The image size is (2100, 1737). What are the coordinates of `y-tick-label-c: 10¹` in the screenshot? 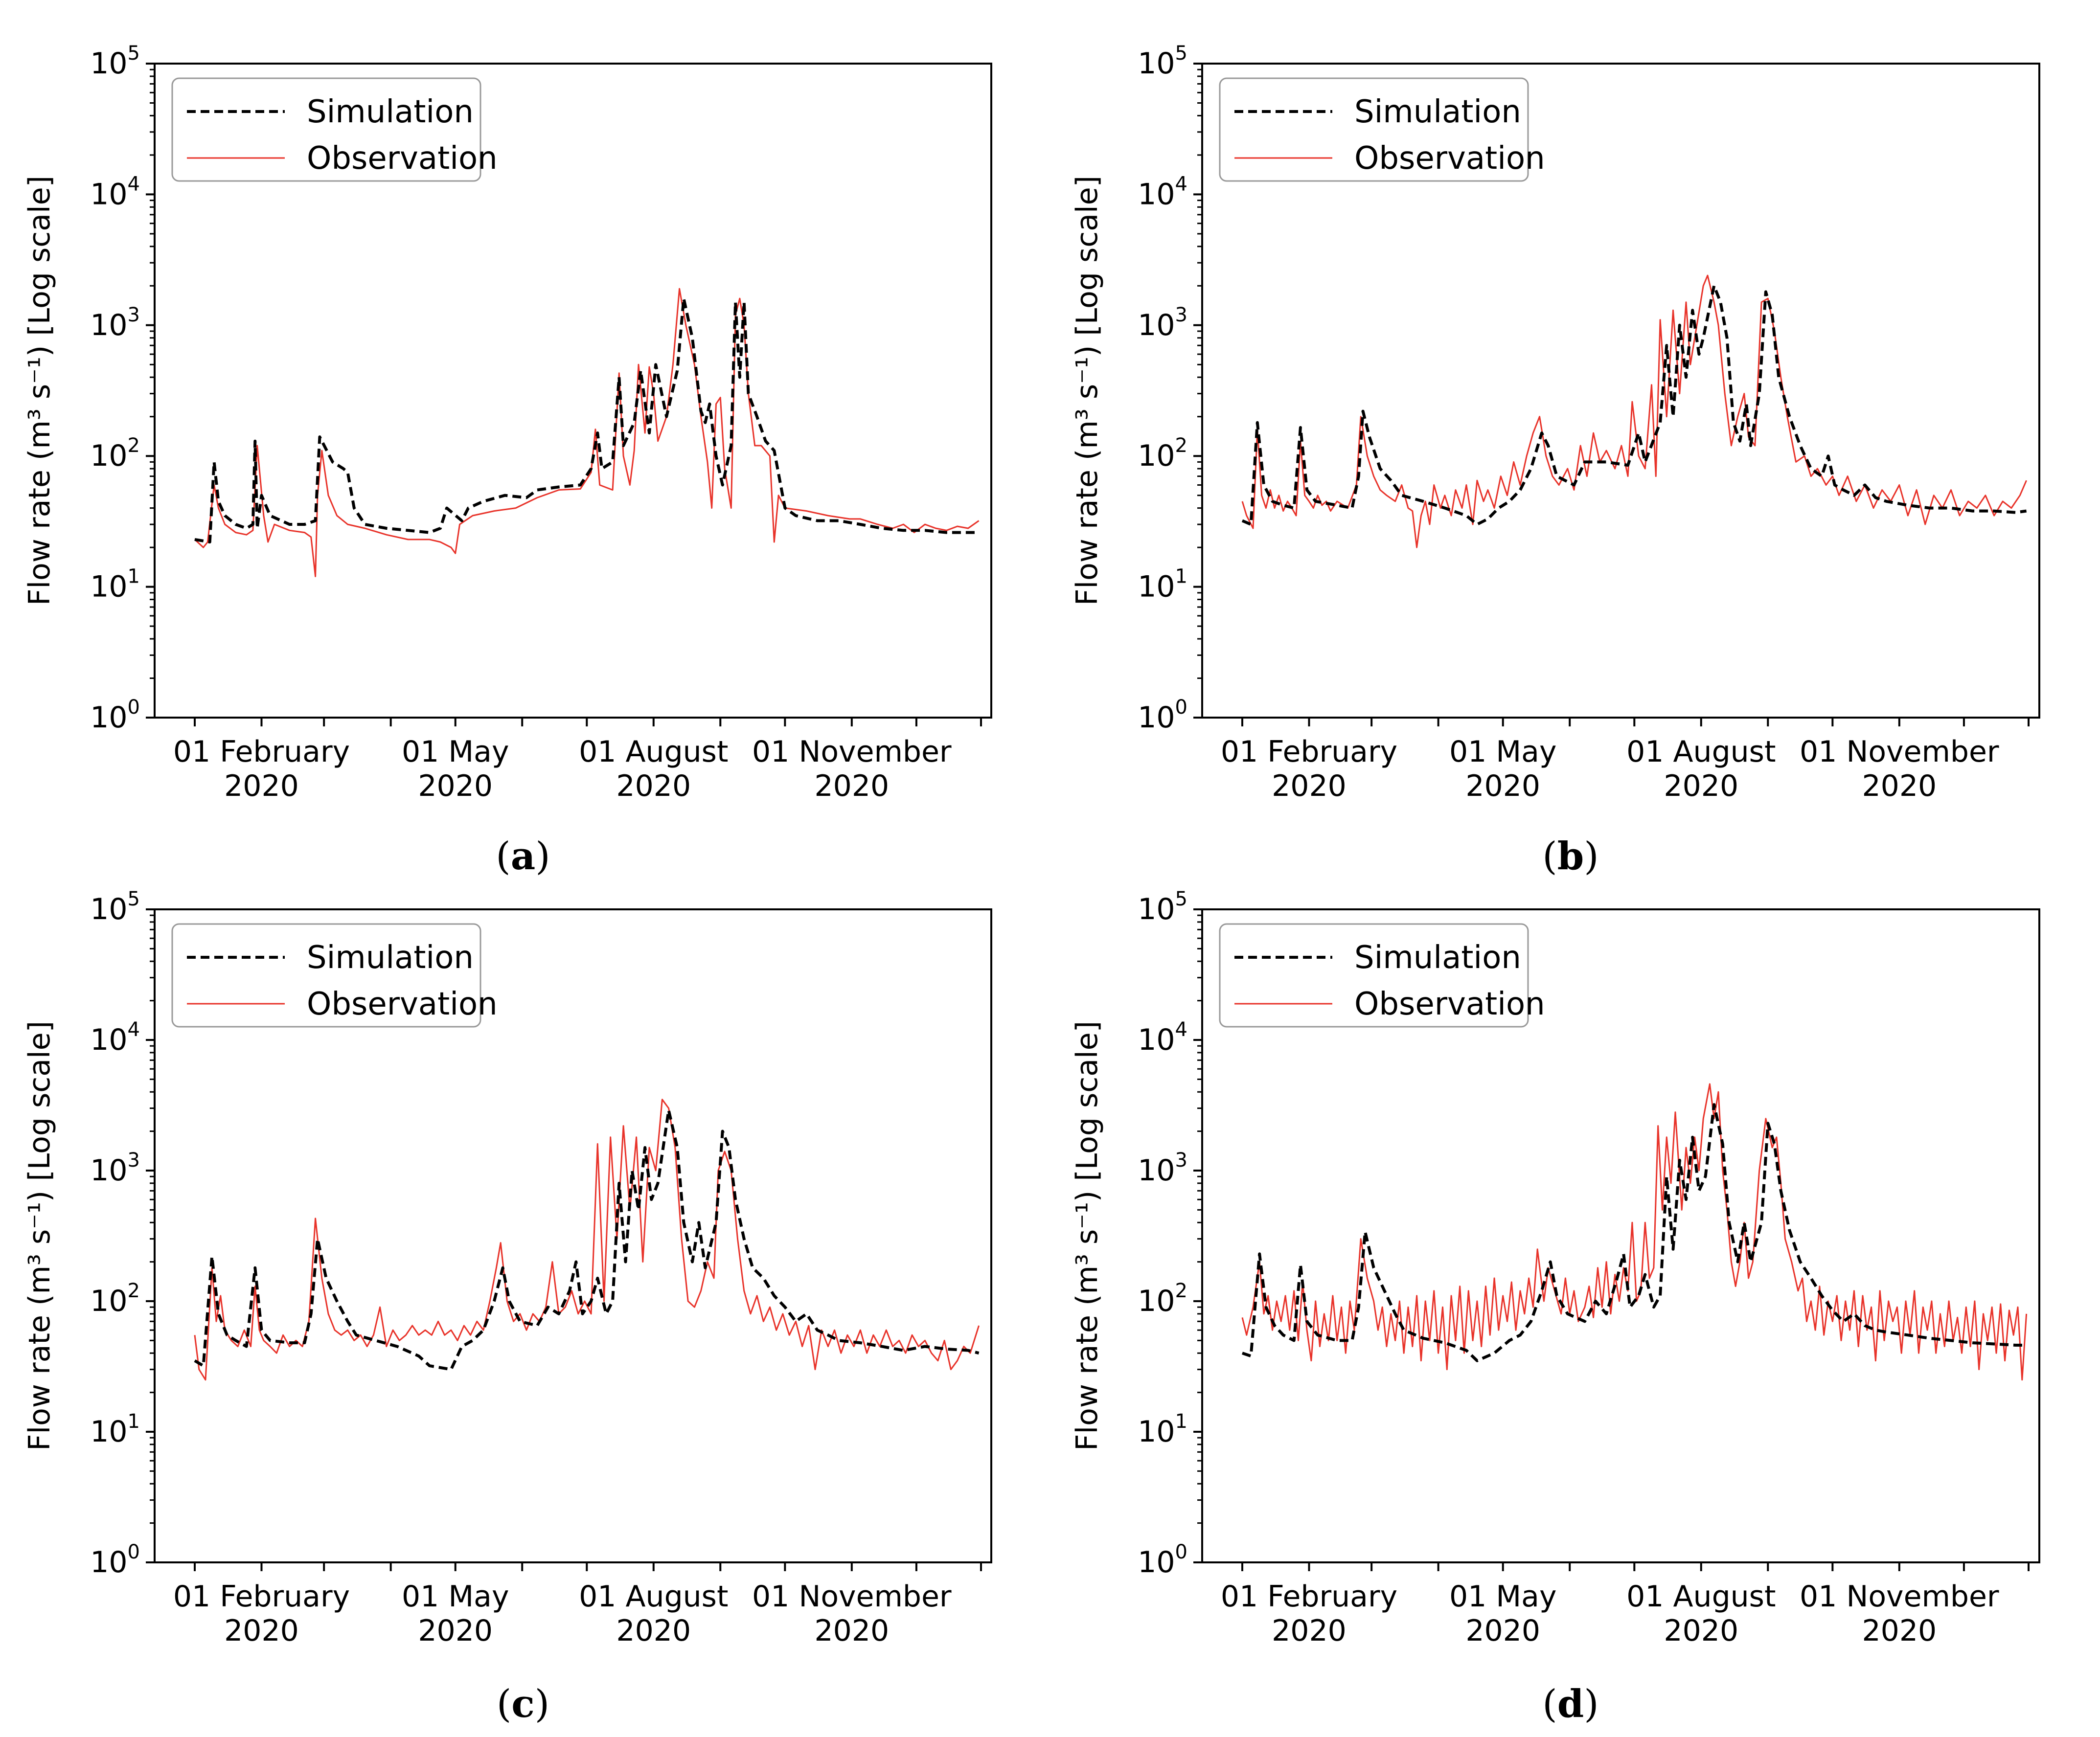 It's located at (115, 1429).